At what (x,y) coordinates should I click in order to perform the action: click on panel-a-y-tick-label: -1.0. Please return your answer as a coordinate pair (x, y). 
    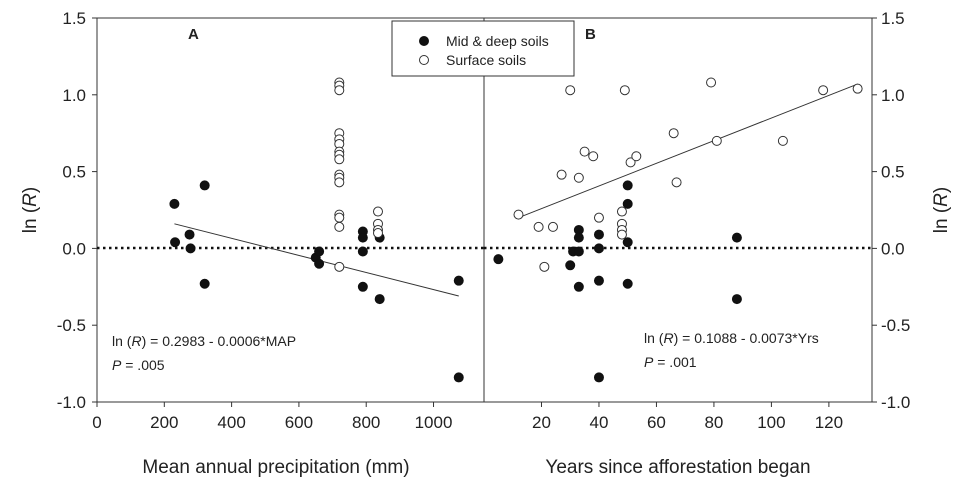
    Looking at the image, I should click on (71, 402).